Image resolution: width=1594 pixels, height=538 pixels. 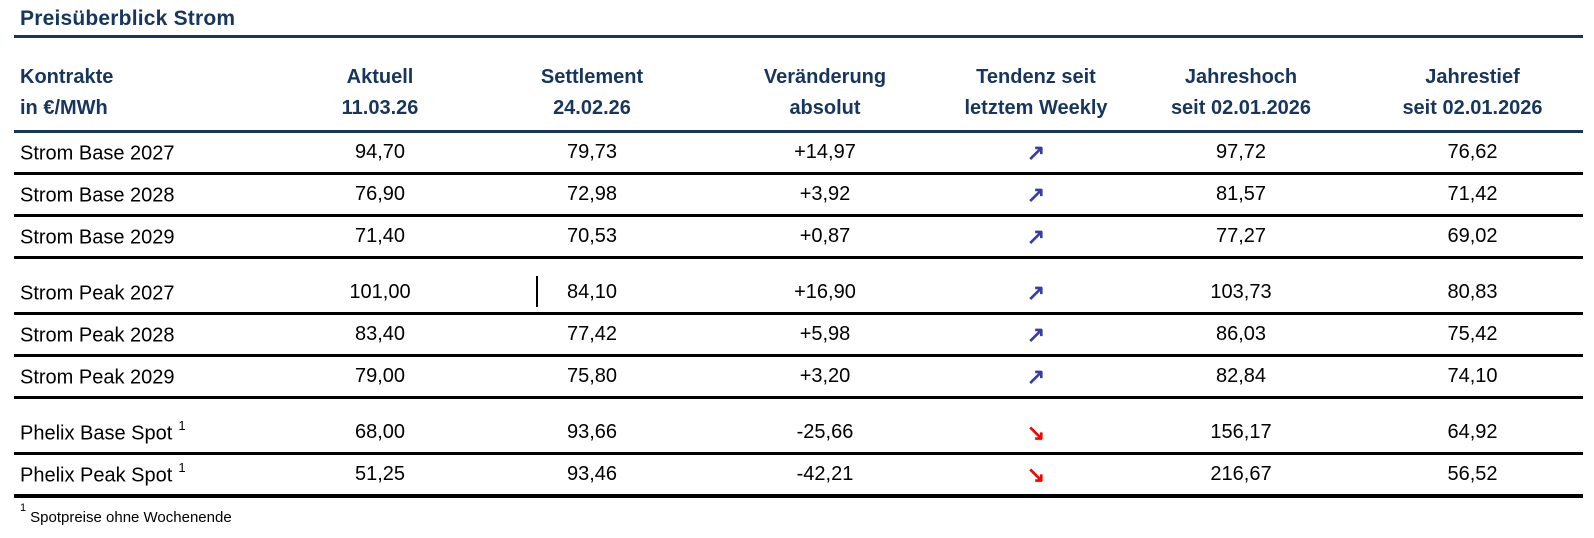 What do you see at coordinates (592, 93) in the screenshot?
I see `header-settlement: Settlement 24.02.26` at bounding box center [592, 93].